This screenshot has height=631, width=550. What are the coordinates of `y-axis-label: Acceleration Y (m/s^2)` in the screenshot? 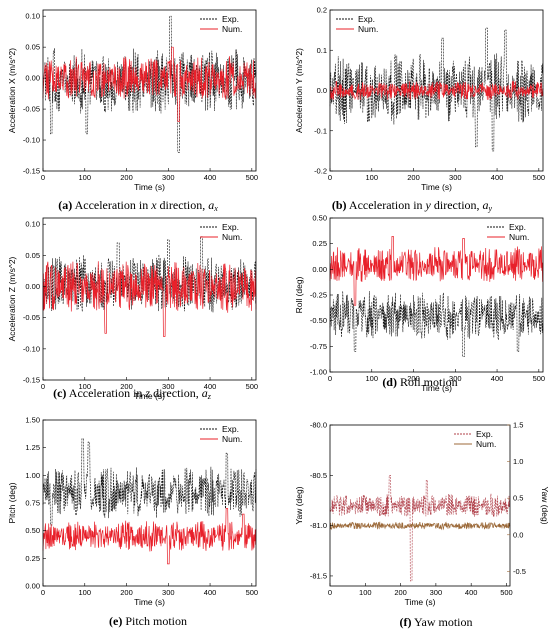 It's located at (299, 90).